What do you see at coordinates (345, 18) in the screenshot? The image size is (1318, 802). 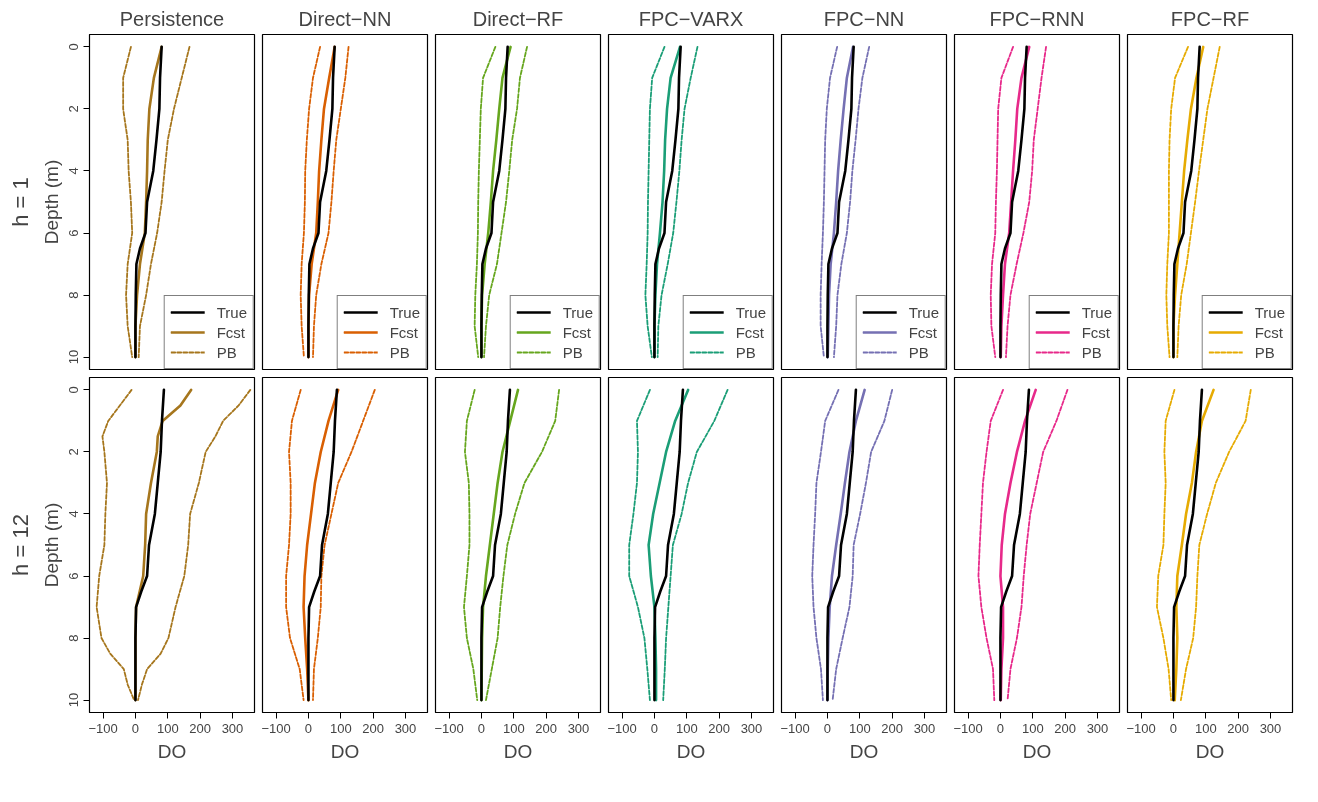 I see `chart-title: Direct−NN` at bounding box center [345, 18].